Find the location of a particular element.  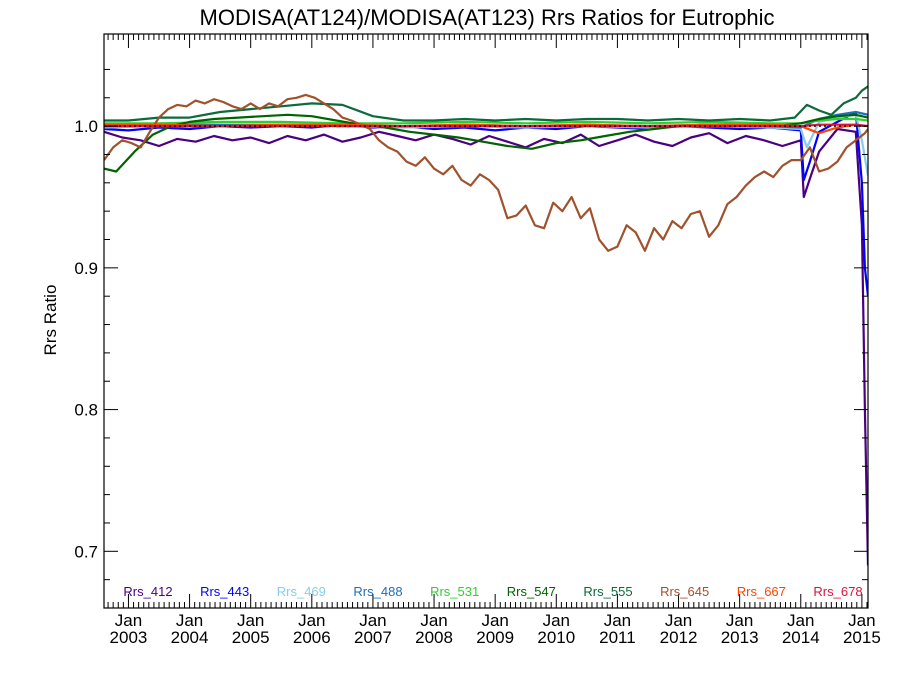

y-axis-label: Rrs Ratio is located at coordinates (50, 320).